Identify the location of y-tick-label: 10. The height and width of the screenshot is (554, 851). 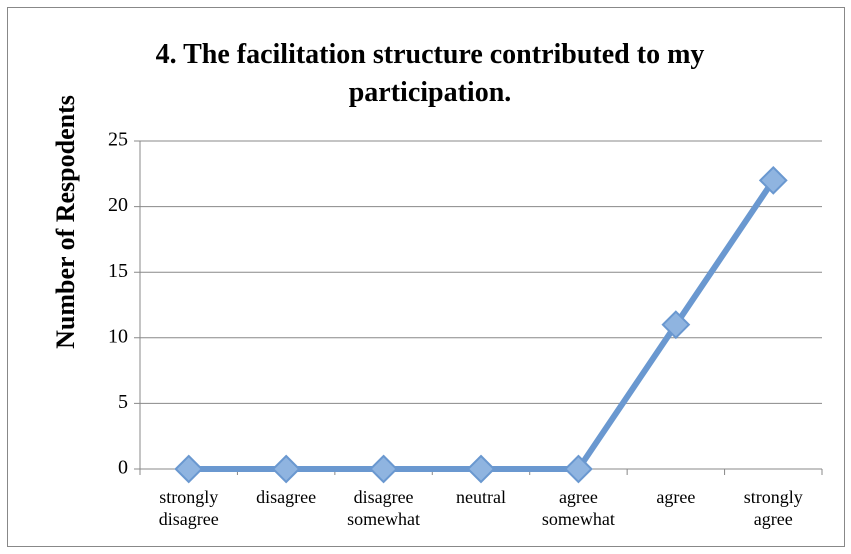
(118, 336).